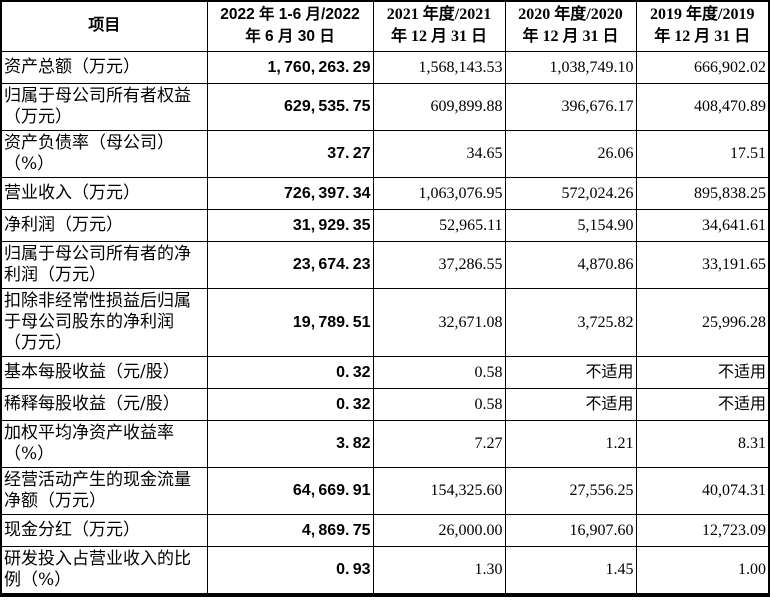  What do you see at coordinates (104, 490) in the screenshot?
I see `row-label-cell: 经营活动产生的现金流量净额（万元）` at bounding box center [104, 490].